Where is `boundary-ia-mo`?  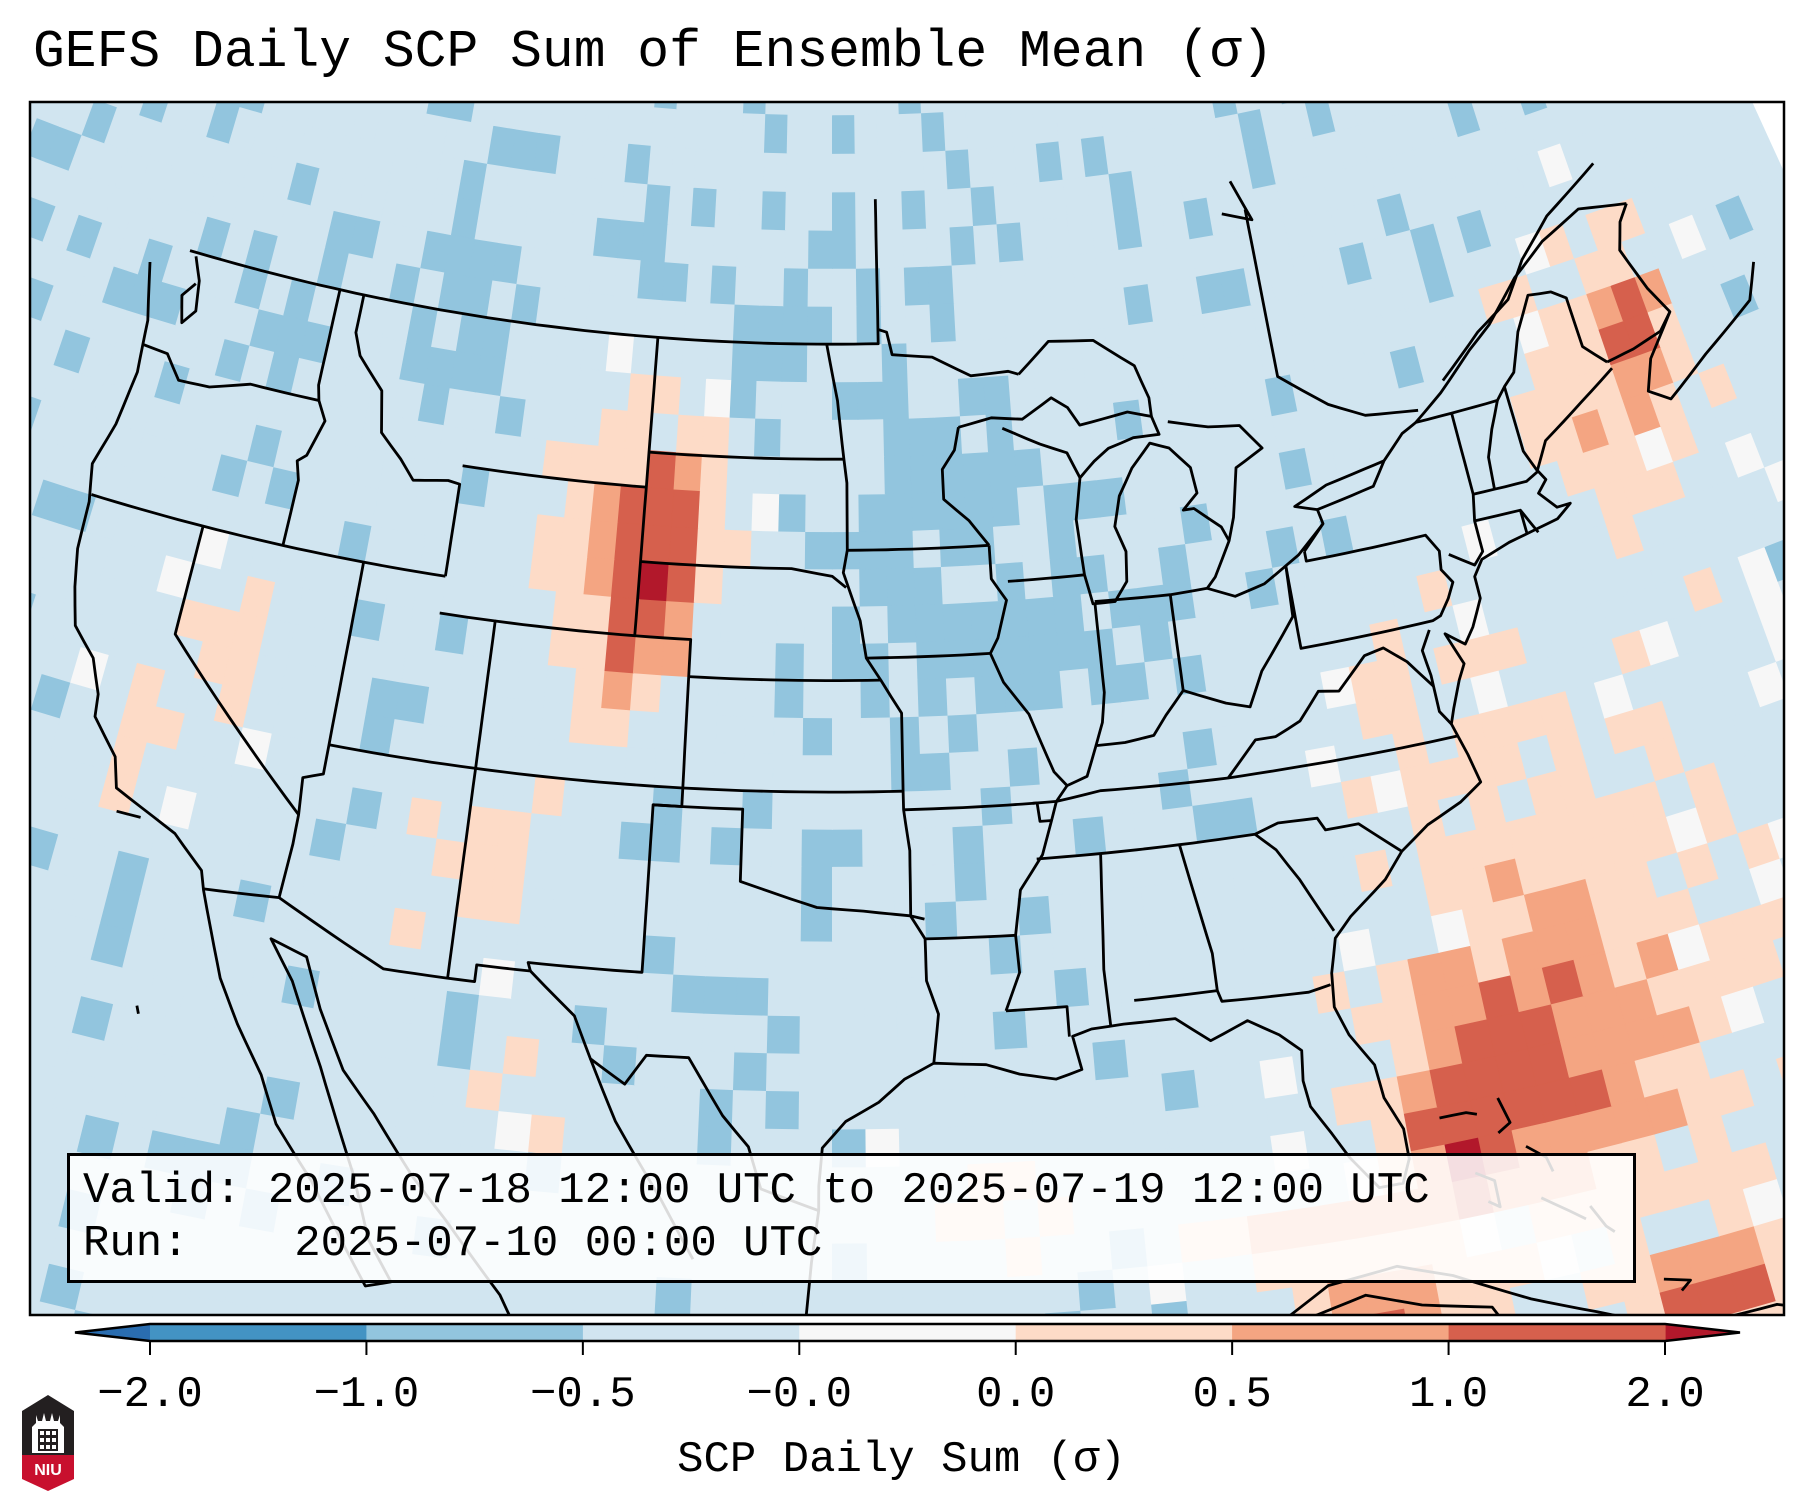 boundary-ia-mo is located at coordinates (928, 656).